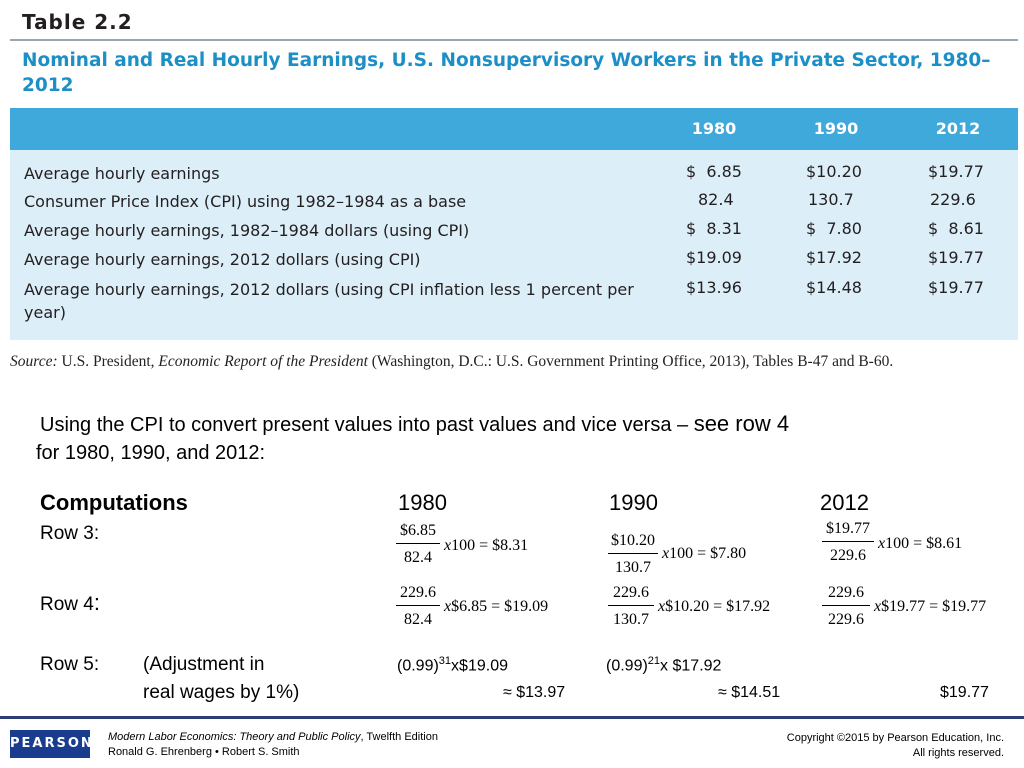 The width and height of the screenshot is (1024, 768). I want to click on pearson-logo: PEARSON, so click(51, 744).